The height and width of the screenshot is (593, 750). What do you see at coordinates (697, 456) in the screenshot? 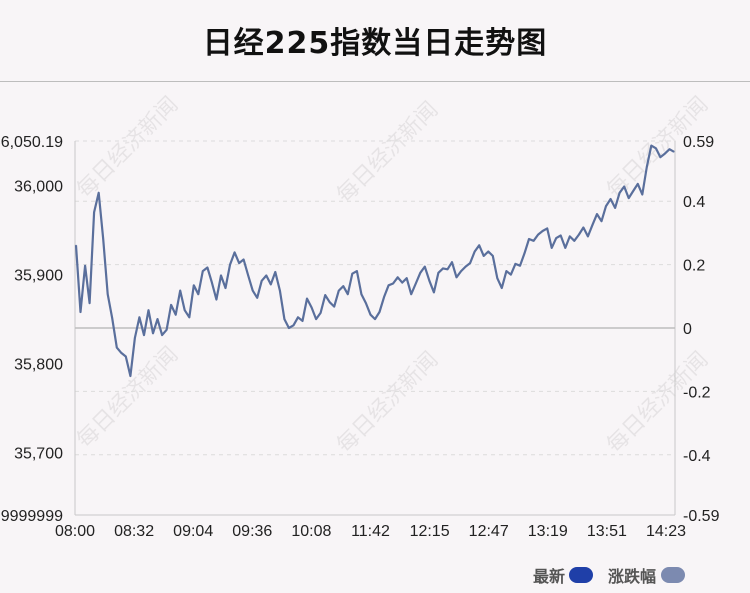
I see `right-tick-label: -0.4` at bounding box center [697, 456].